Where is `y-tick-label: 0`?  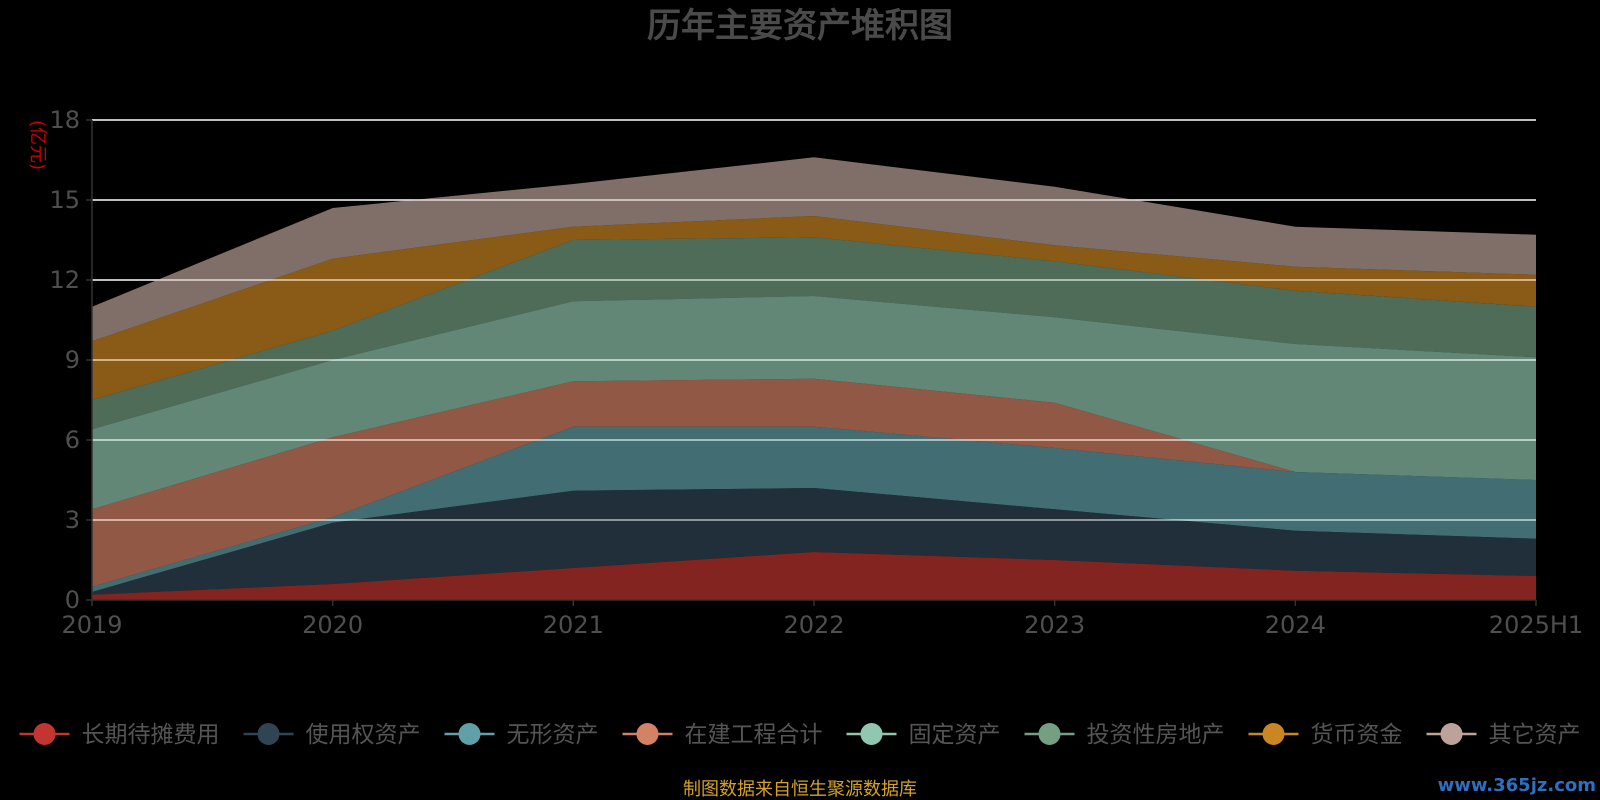 y-tick-label: 0 is located at coordinates (72, 600).